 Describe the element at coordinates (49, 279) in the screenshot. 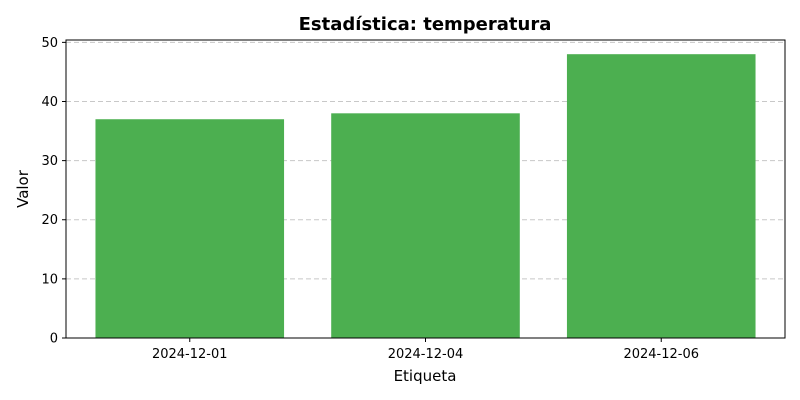

I see `y-tick-label: 10` at that location.